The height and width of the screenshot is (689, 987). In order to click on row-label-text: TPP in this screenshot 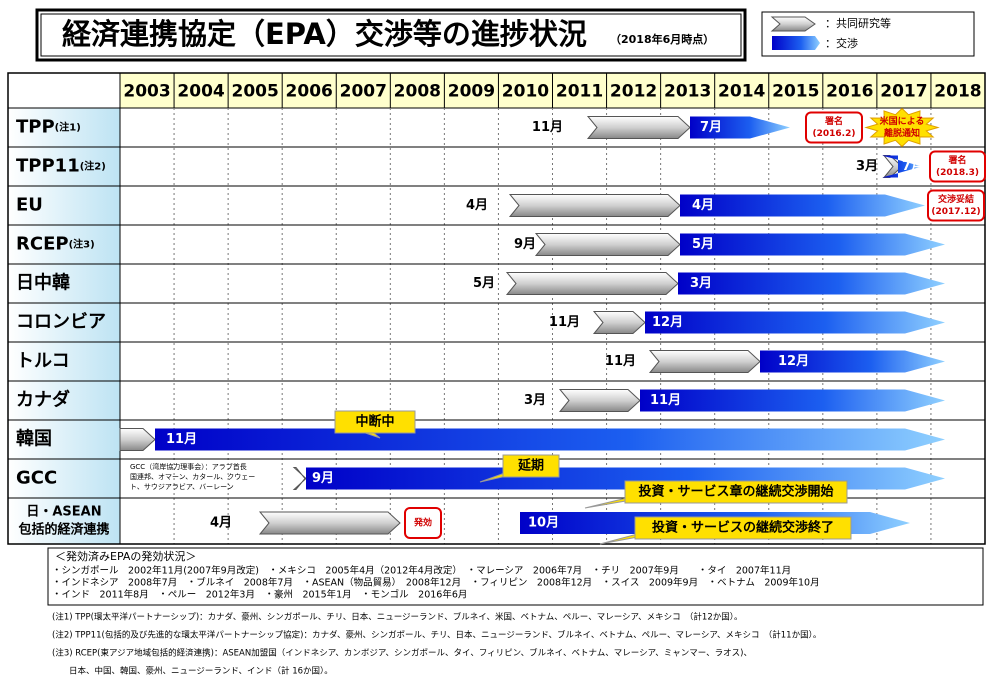, I will do `click(35, 127)`.